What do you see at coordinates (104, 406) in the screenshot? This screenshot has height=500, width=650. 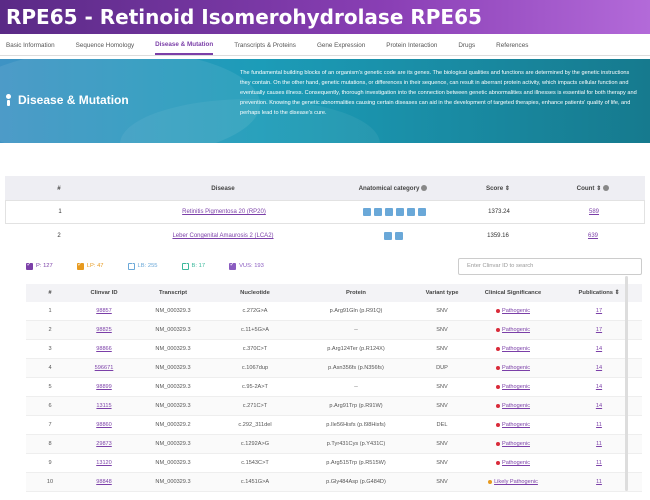 I see `clinvar-link: 13115` at bounding box center [104, 406].